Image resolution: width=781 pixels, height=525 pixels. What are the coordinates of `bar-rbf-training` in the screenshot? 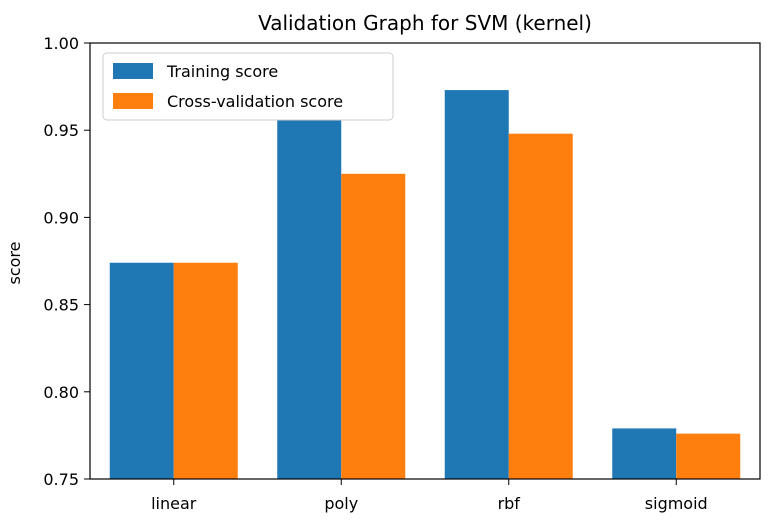 It's located at (476, 284).